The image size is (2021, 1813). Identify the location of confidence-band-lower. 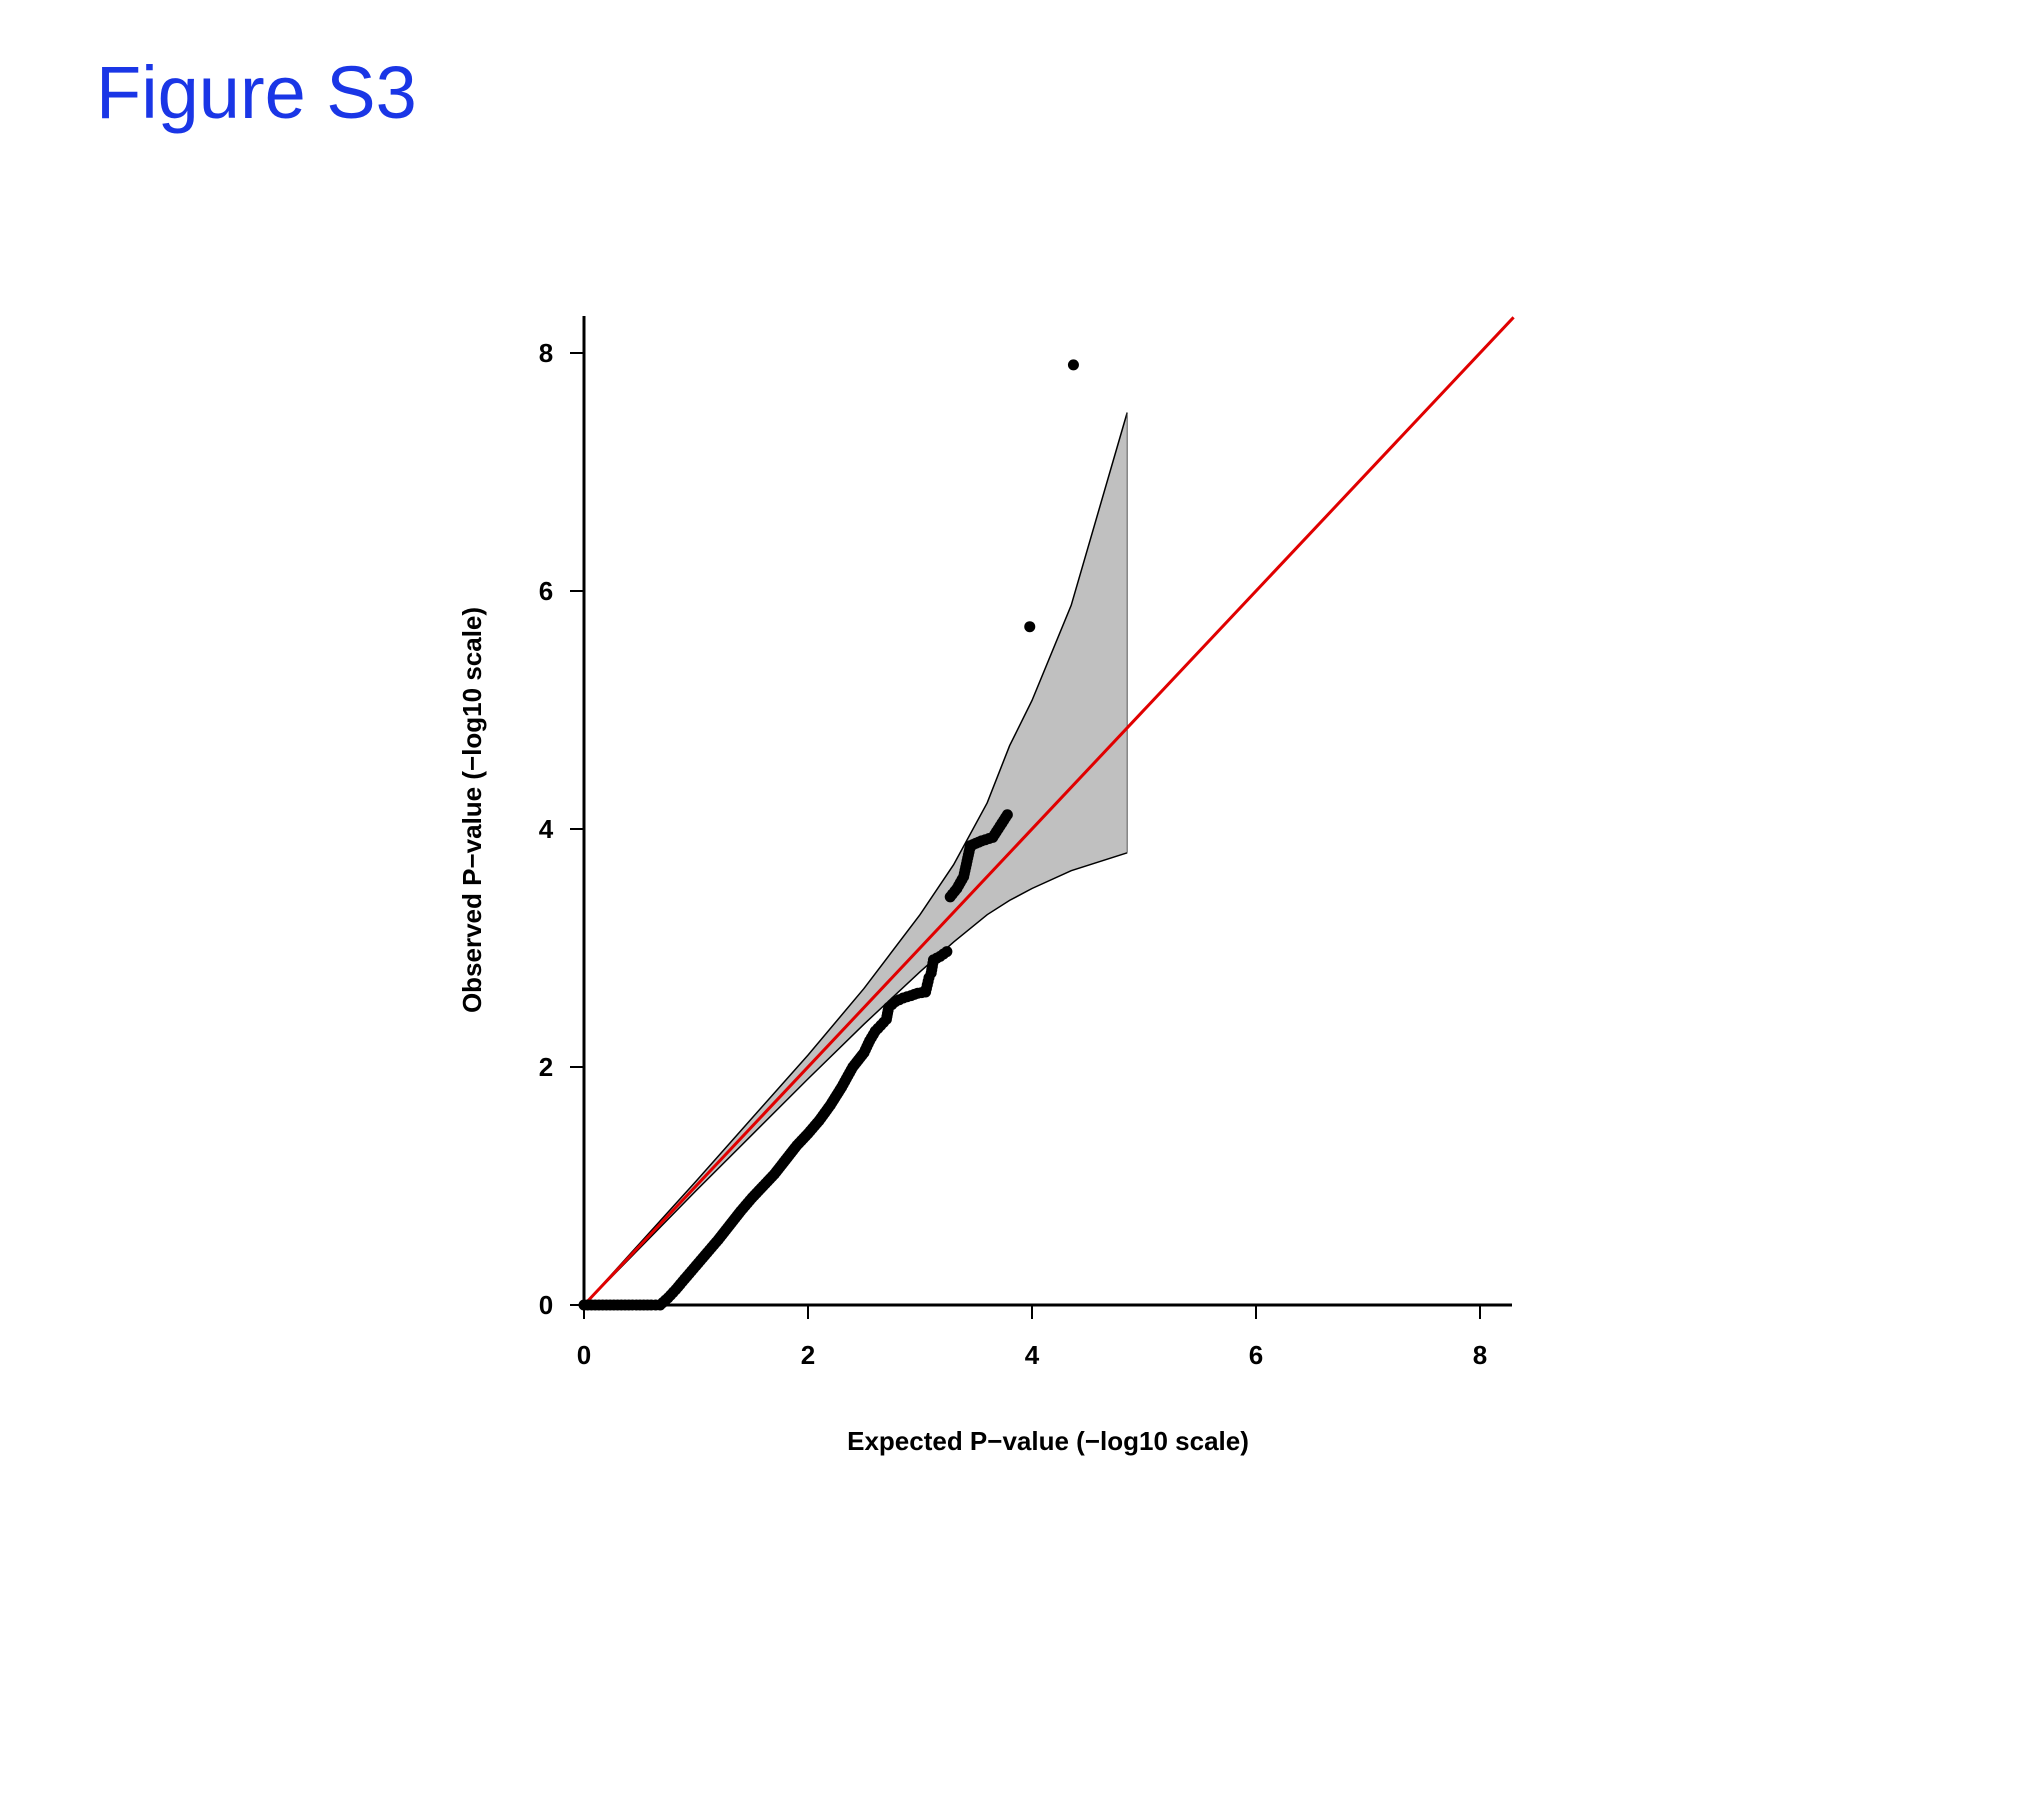
(855, 1079).